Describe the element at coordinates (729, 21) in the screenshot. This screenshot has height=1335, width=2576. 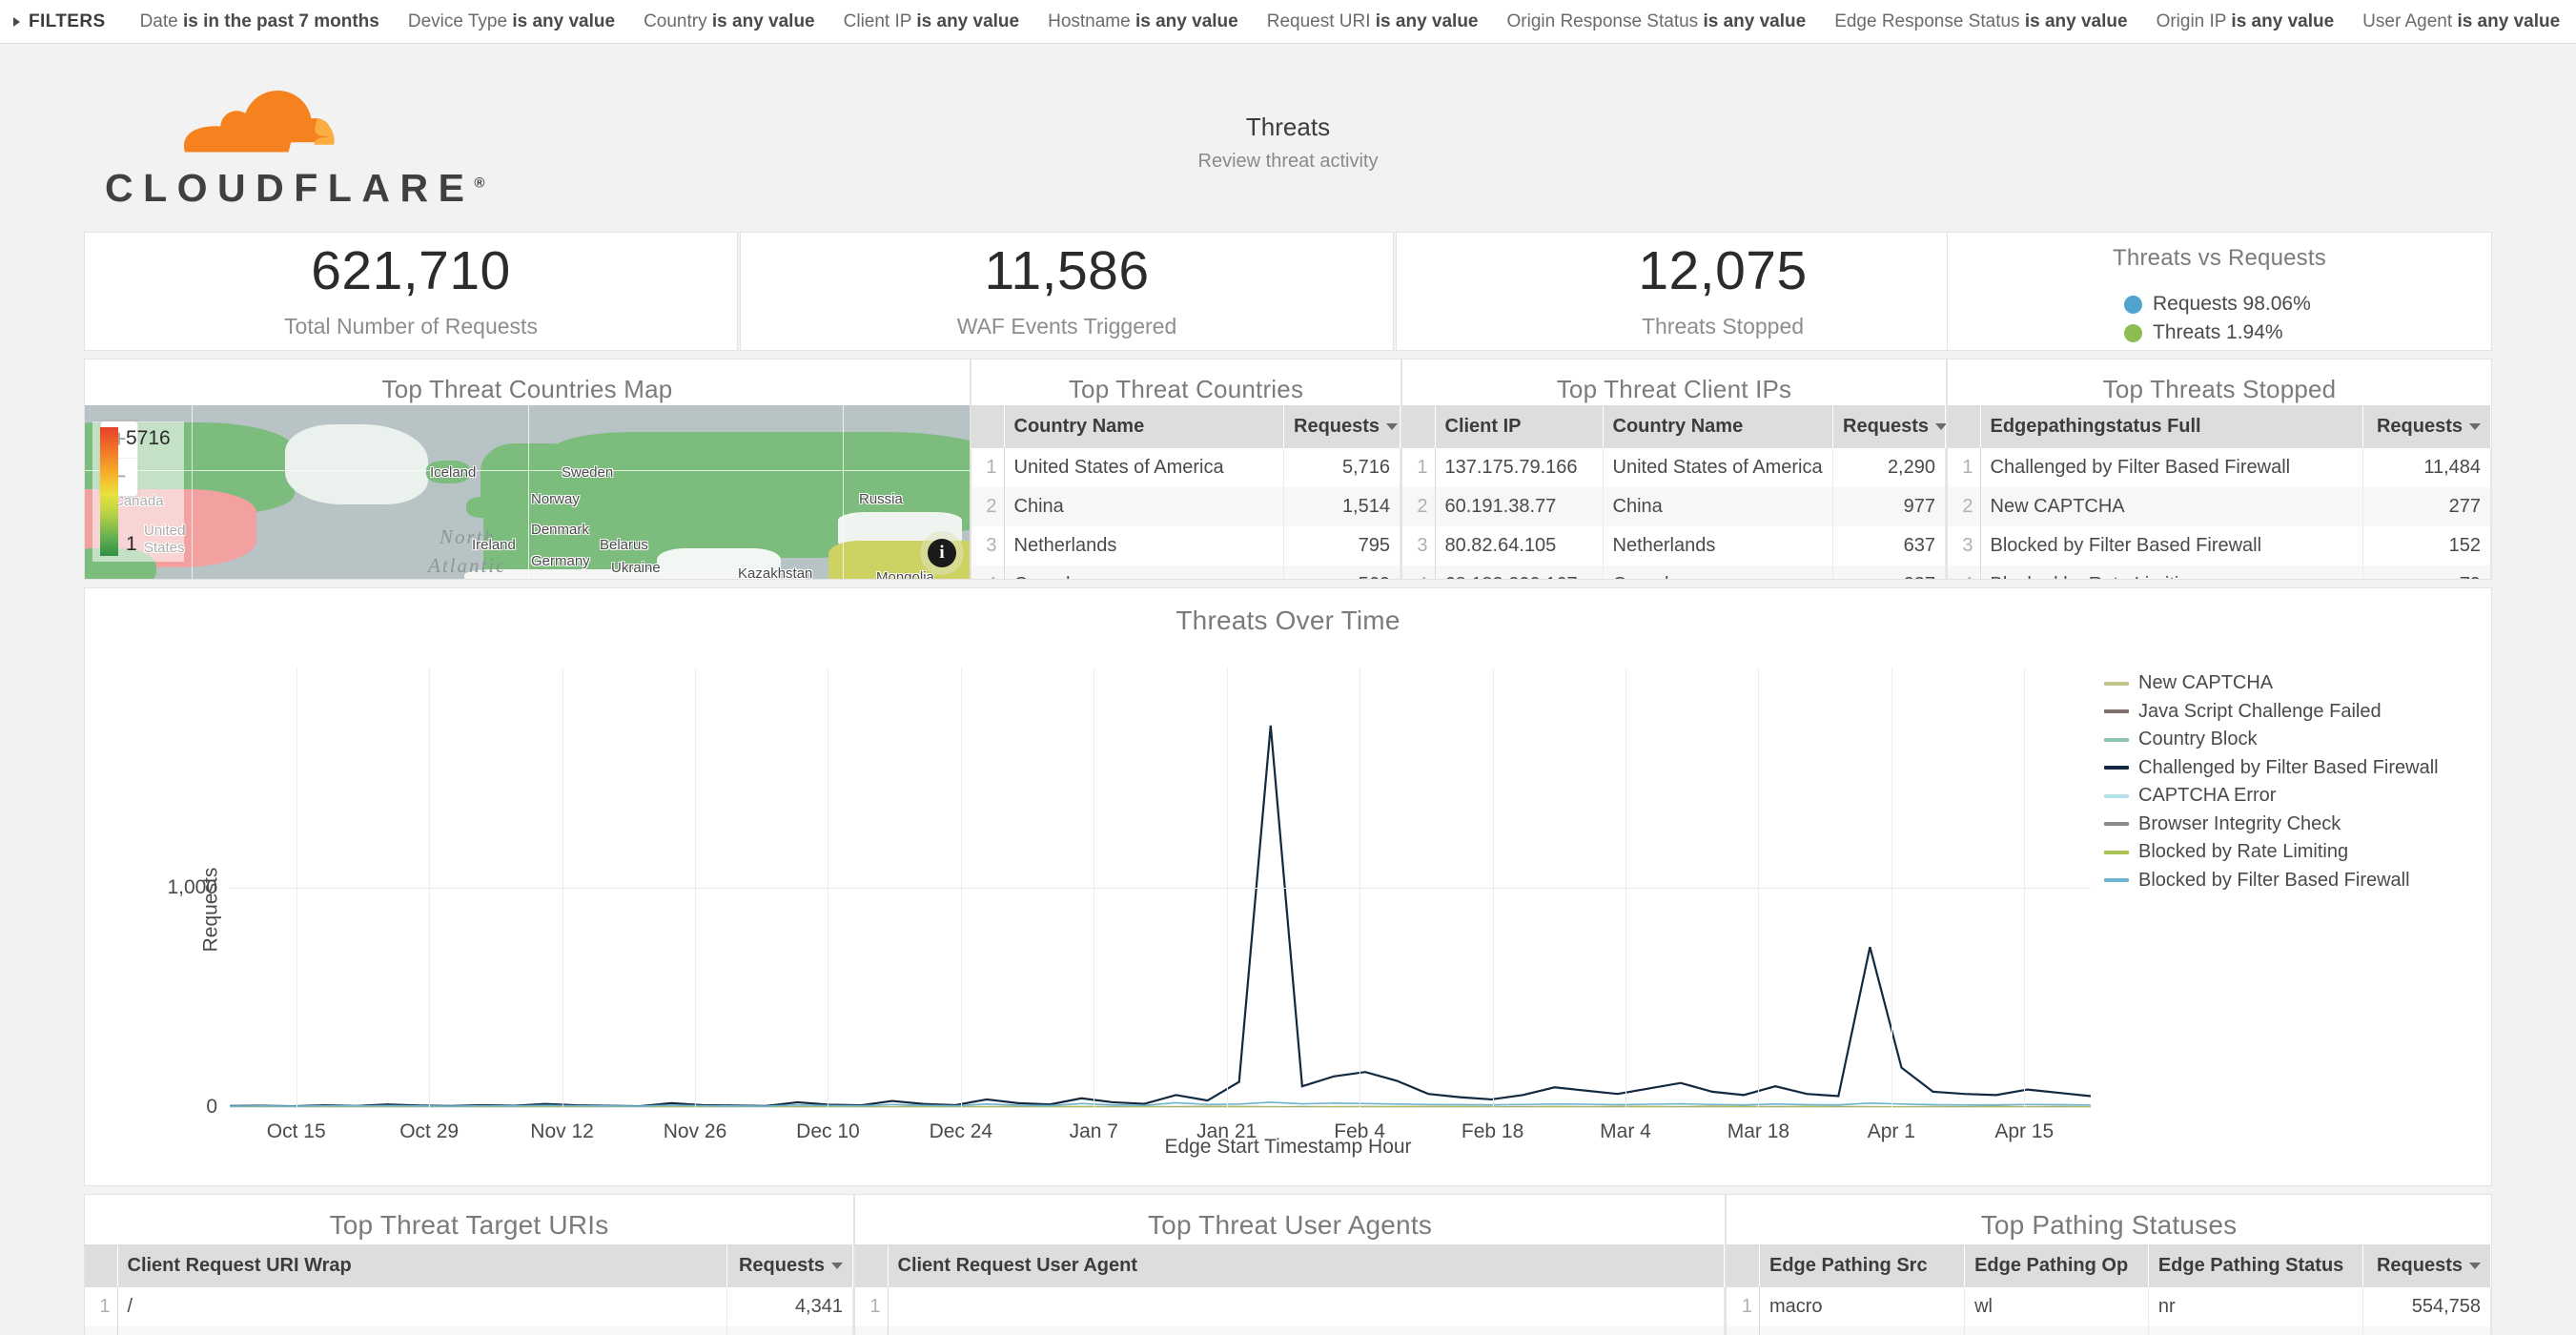
I see `filter-chip-country: Country is any value` at that location.